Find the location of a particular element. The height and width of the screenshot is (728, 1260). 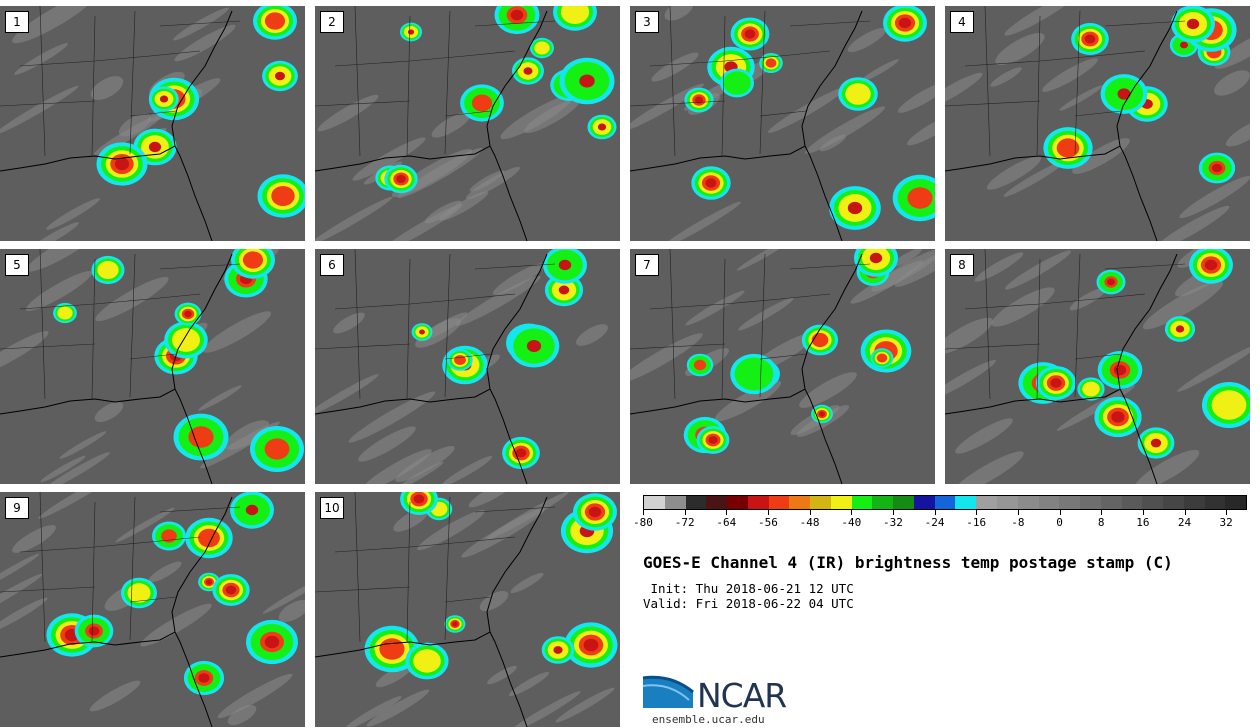

colorbar-tick-label: 24 is located at coordinates (1184, 522).